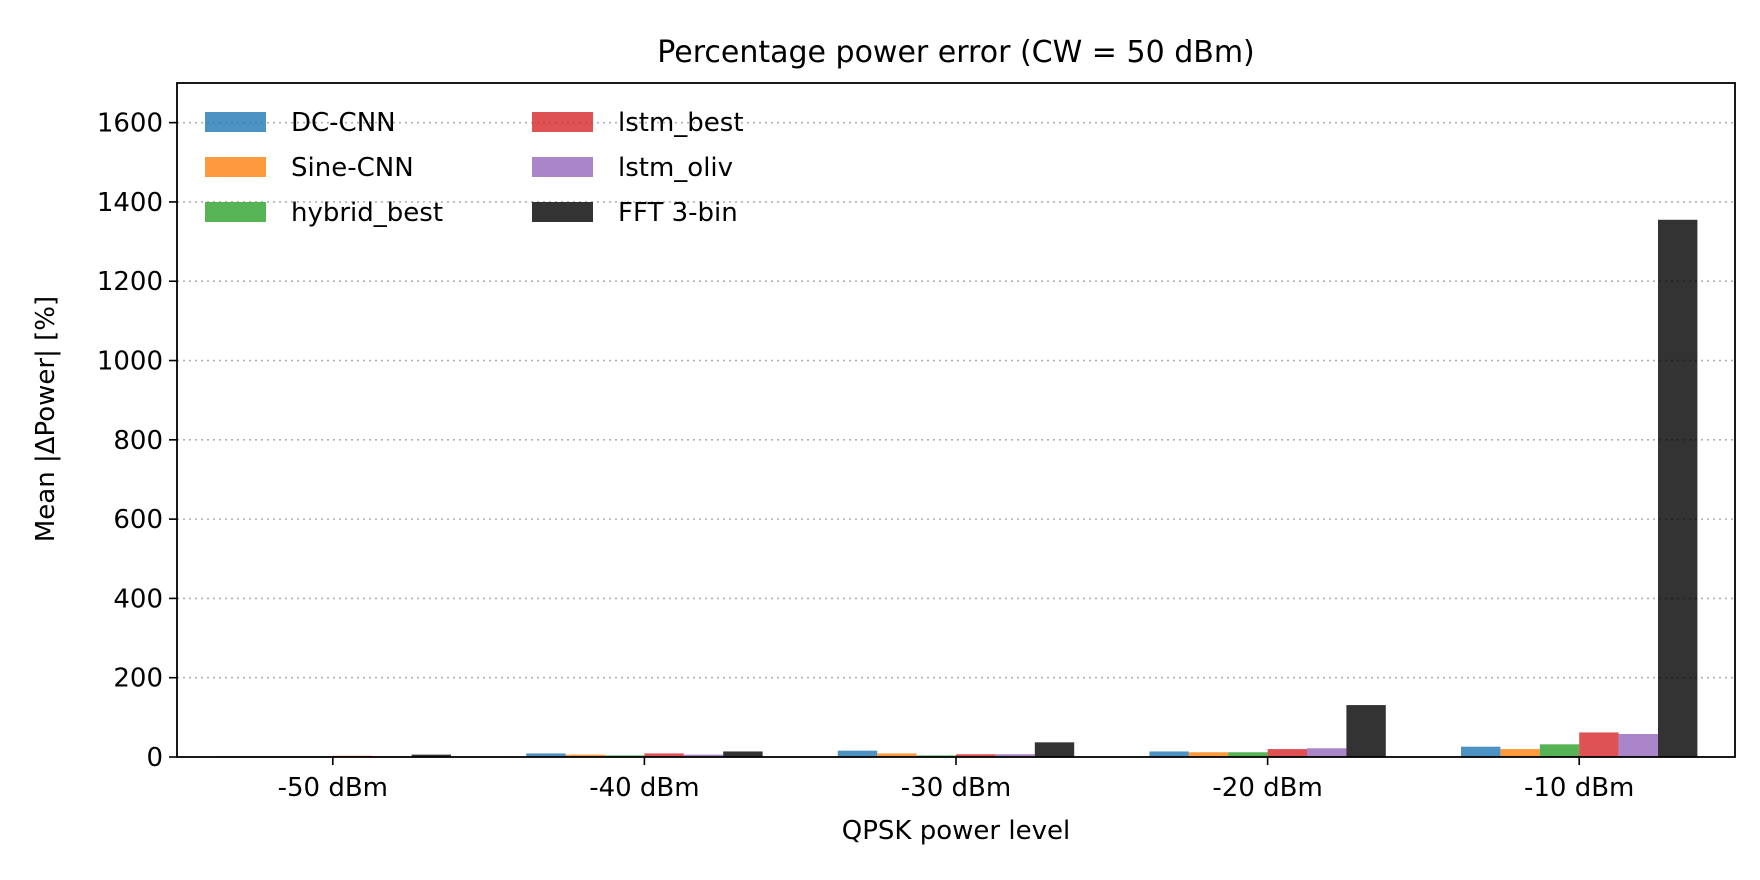 This screenshot has height=880, width=1760. I want to click on legend-item: Sine-CNN, so click(309, 168).